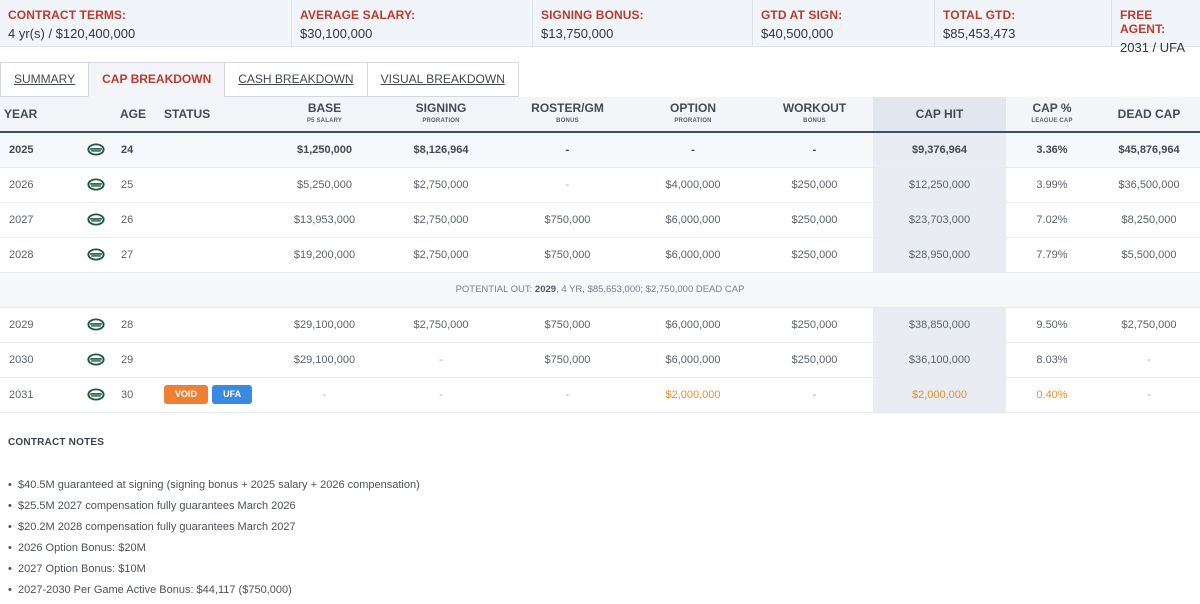  I want to click on cell-year: 2025, so click(21, 149).